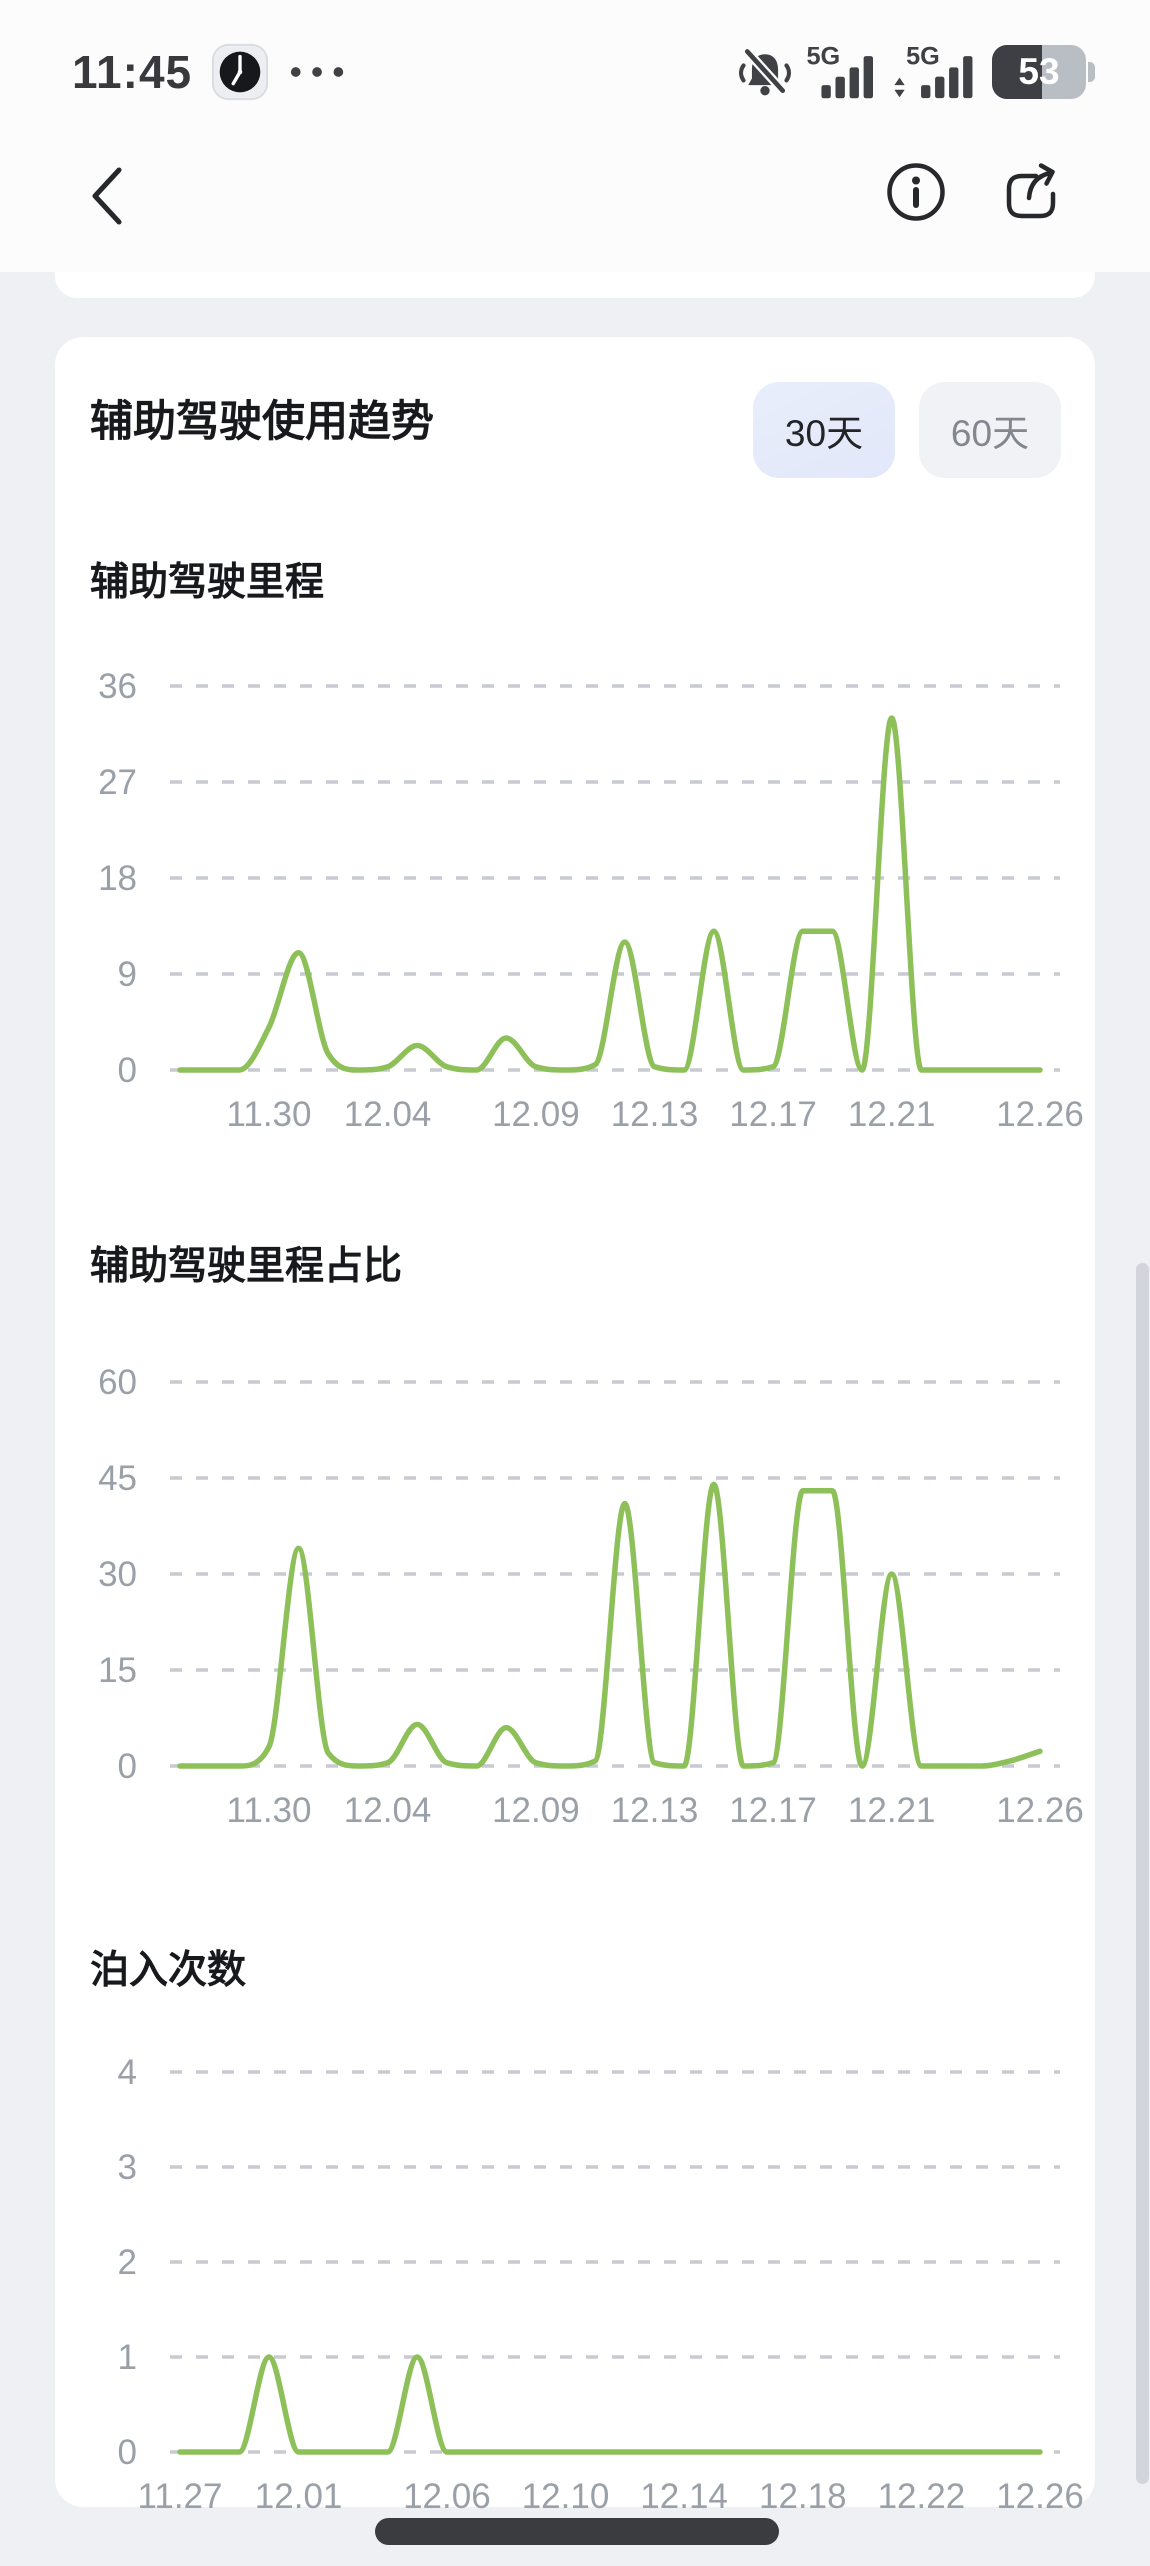  I want to click on svg-text: 30, so click(117, 1574).